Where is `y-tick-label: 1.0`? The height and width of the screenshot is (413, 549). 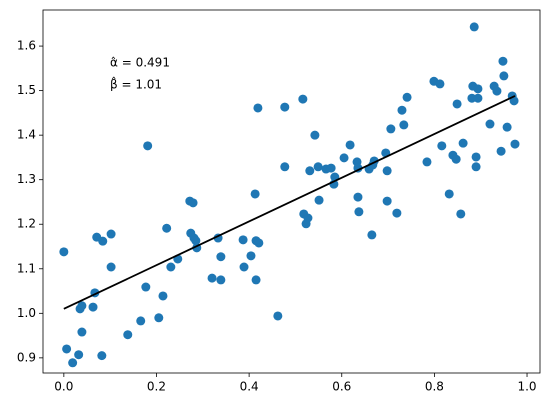 y-tick-label: 1.0 is located at coordinates (26, 313).